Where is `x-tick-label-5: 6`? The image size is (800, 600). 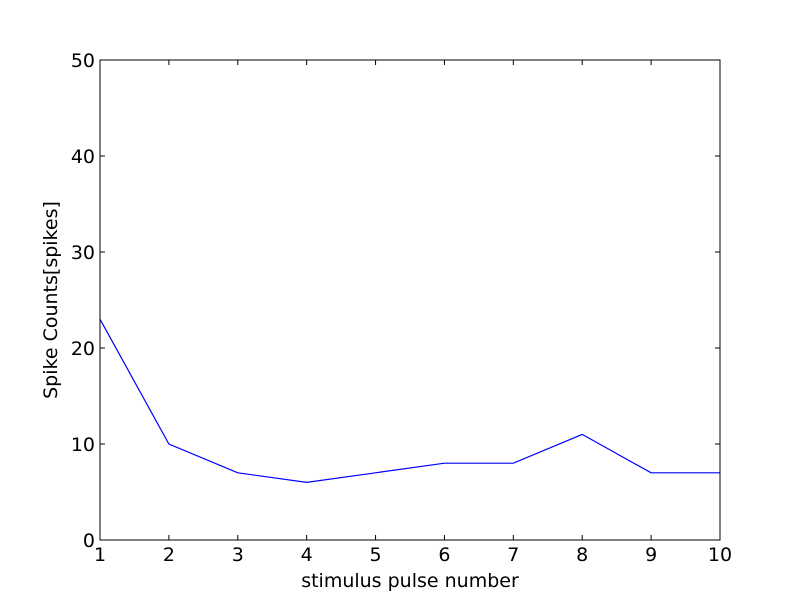 x-tick-label-5: 6 is located at coordinates (444, 555).